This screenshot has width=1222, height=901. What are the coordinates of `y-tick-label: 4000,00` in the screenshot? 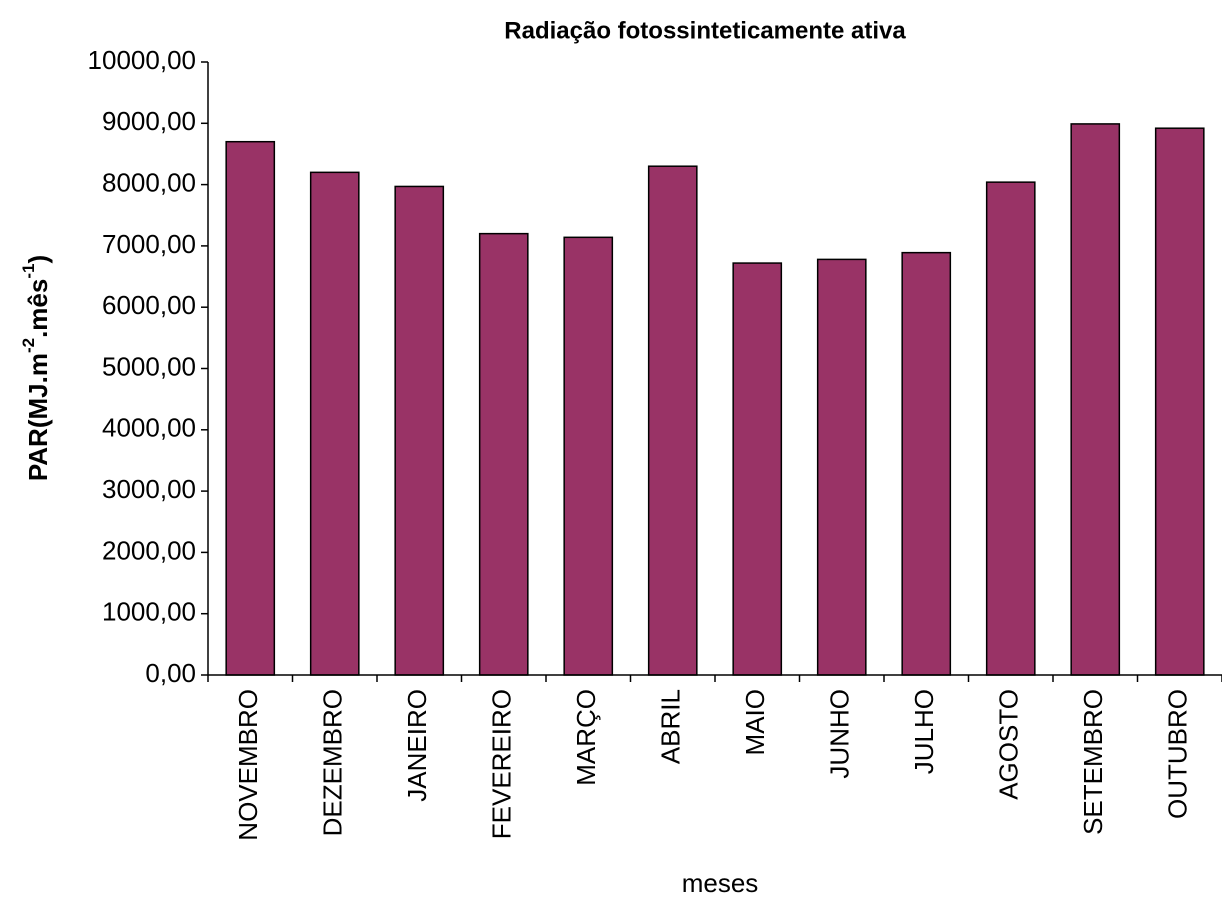 It's located at (149, 428).